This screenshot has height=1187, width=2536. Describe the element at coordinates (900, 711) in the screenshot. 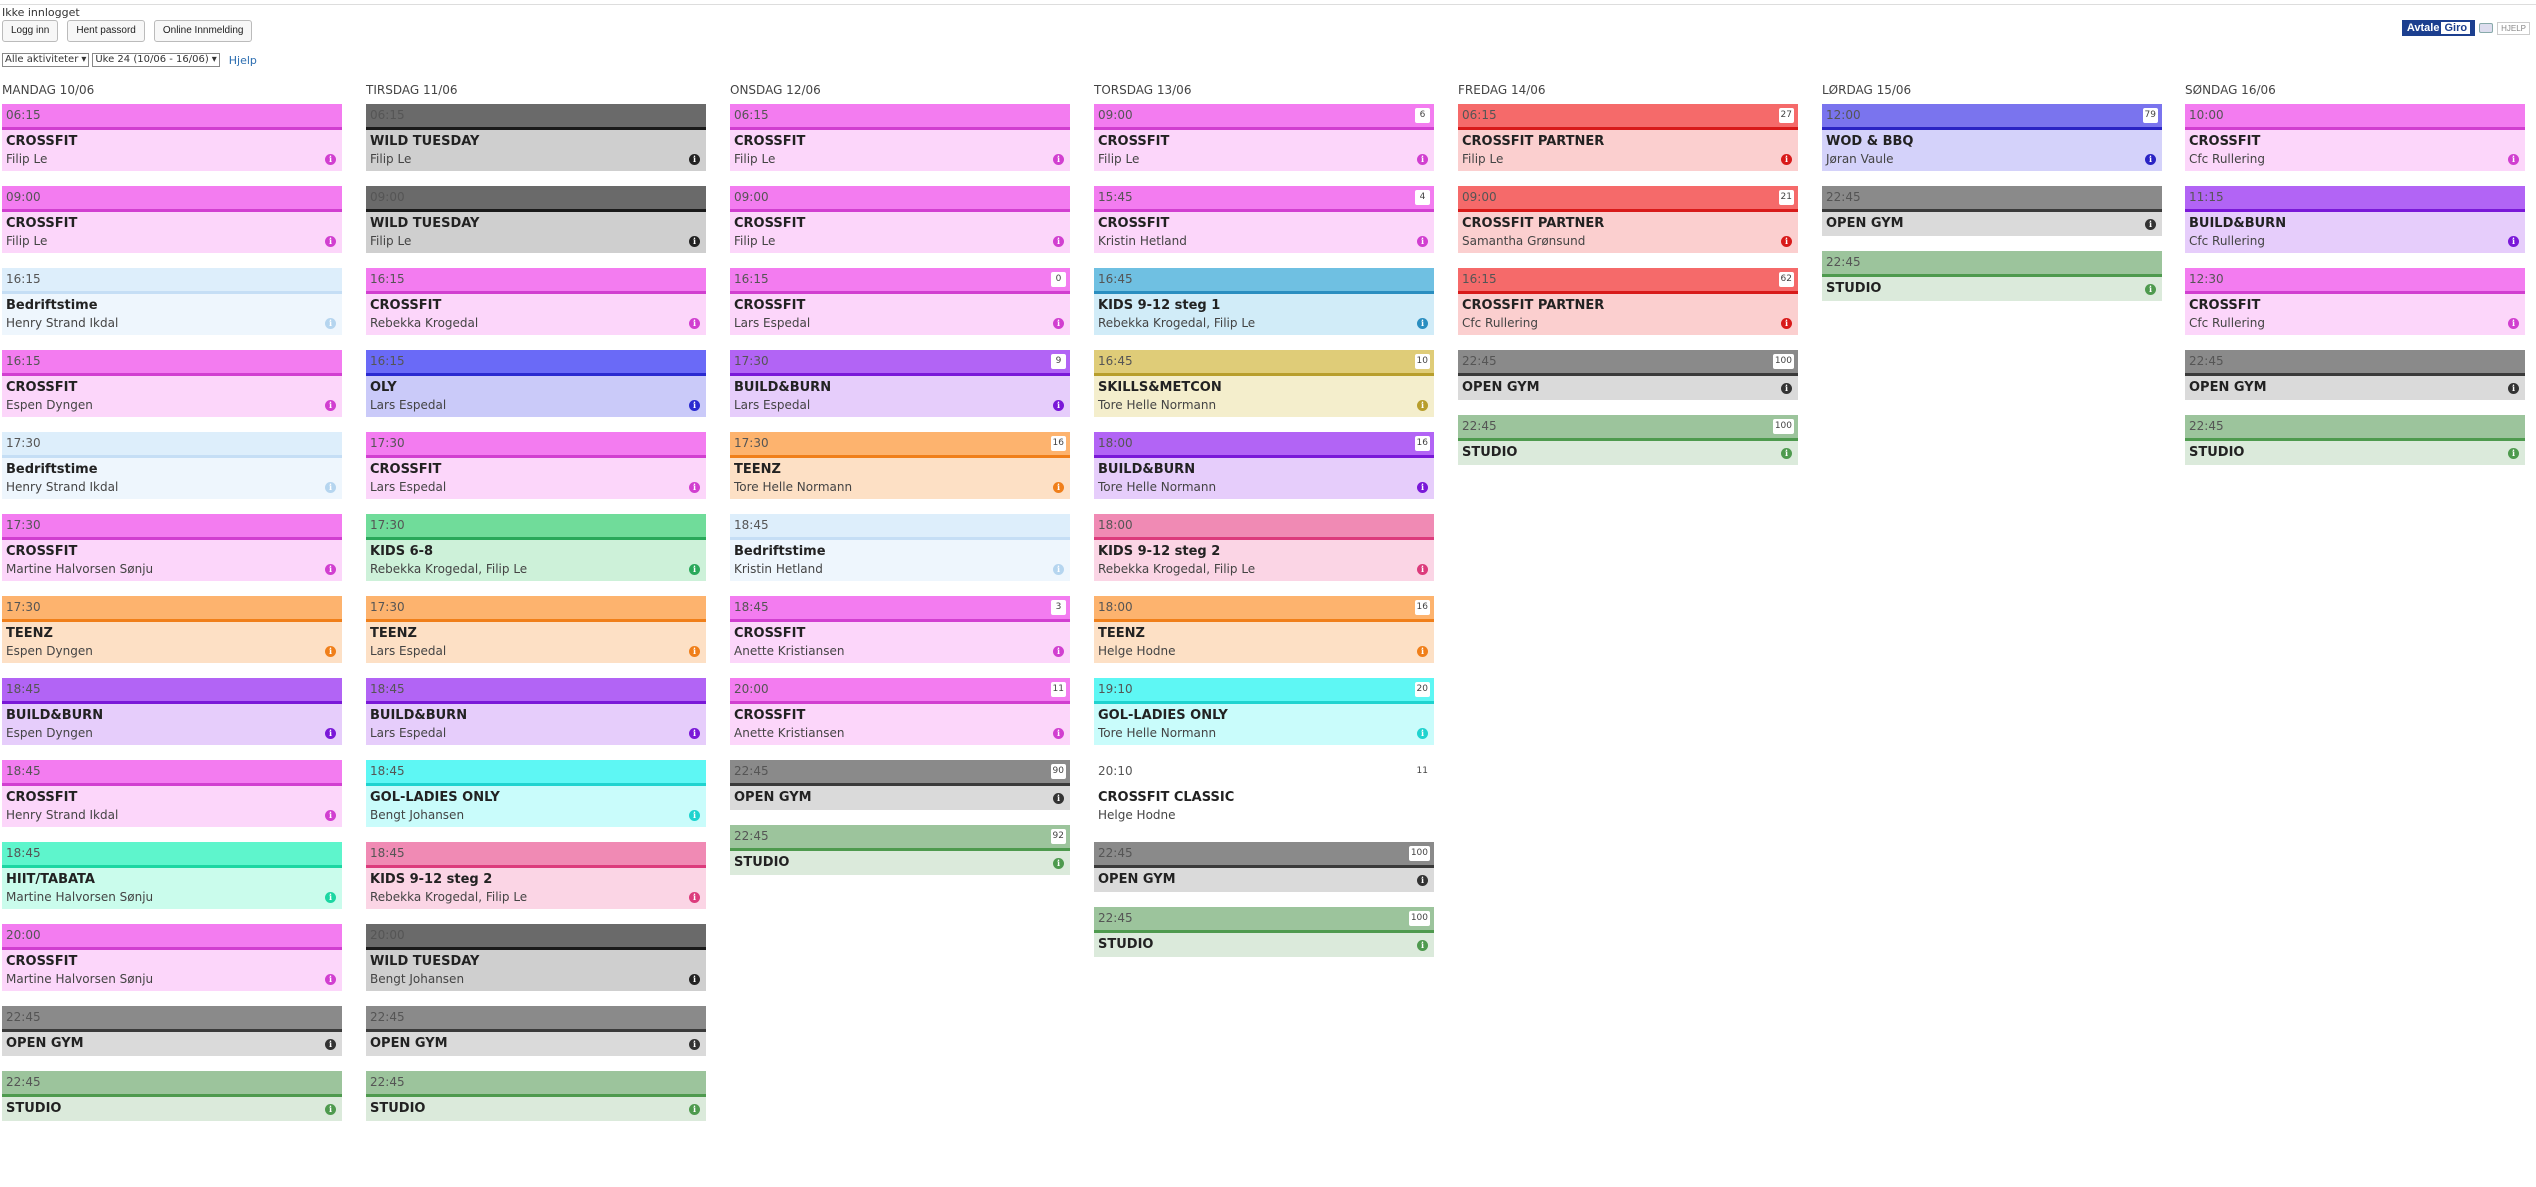

I see `class-event: 20:00 11 CROSSFIT Anette Kristiansen i` at that location.